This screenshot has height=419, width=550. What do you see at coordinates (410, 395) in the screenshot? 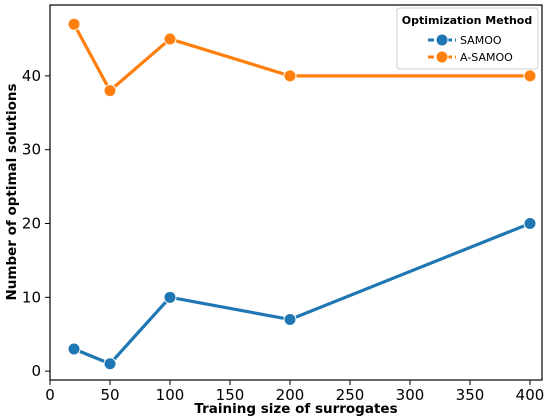
I see `x-tick-label: 300` at bounding box center [410, 395].